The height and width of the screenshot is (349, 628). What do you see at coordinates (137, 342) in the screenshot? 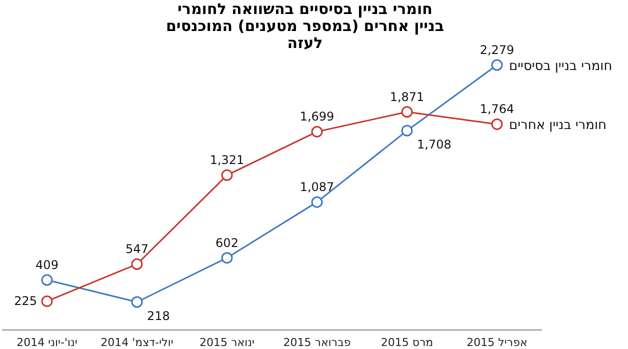
I see `x-tick-label: יולי-דצמ' 2014` at bounding box center [137, 342].